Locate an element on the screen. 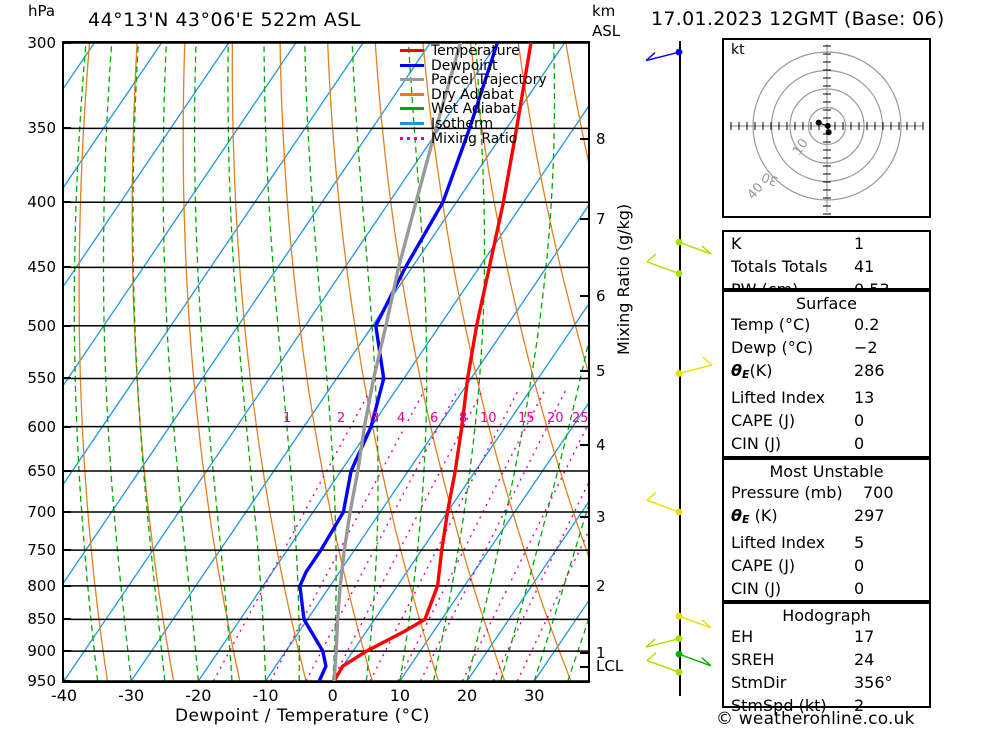  data-row-key: Lifted Index is located at coordinates (778, 397).